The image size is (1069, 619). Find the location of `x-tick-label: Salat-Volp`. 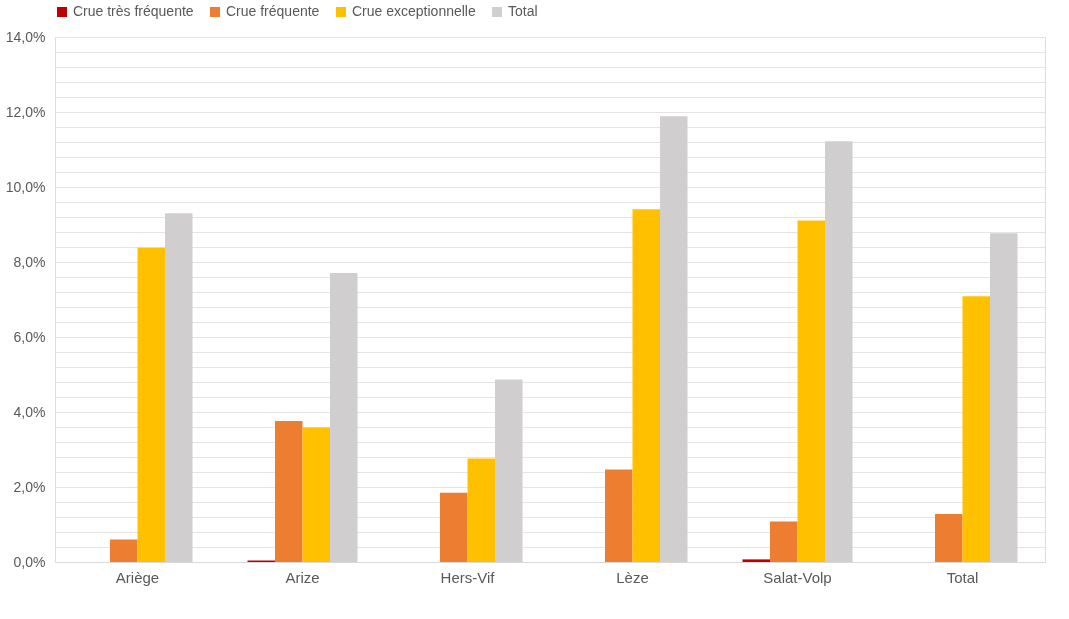

x-tick-label: Salat-Volp is located at coordinates (797, 577).